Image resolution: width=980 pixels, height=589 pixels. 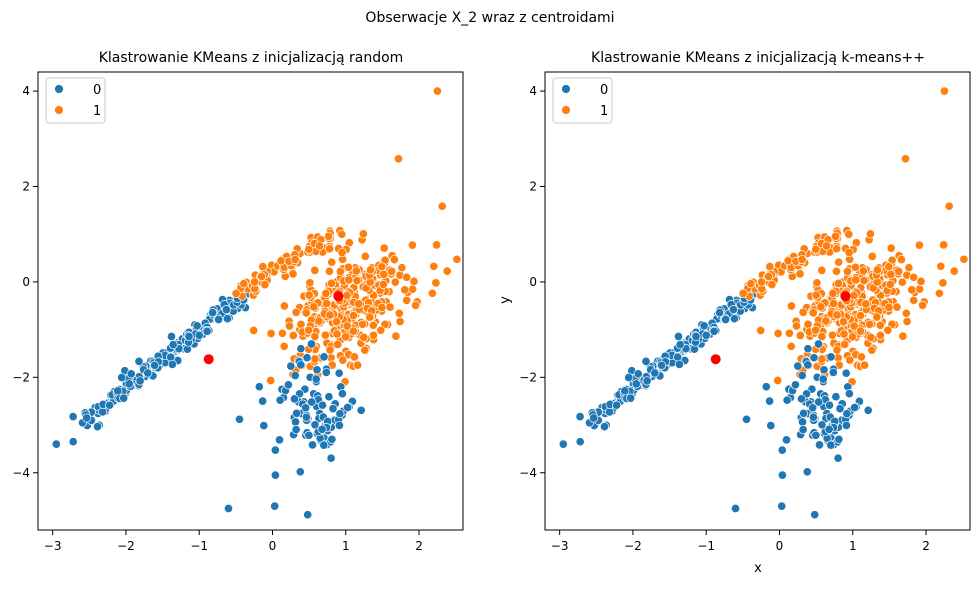 What do you see at coordinates (26, 282) in the screenshot?
I see `y-tick-label: 0` at bounding box center [26, 282].